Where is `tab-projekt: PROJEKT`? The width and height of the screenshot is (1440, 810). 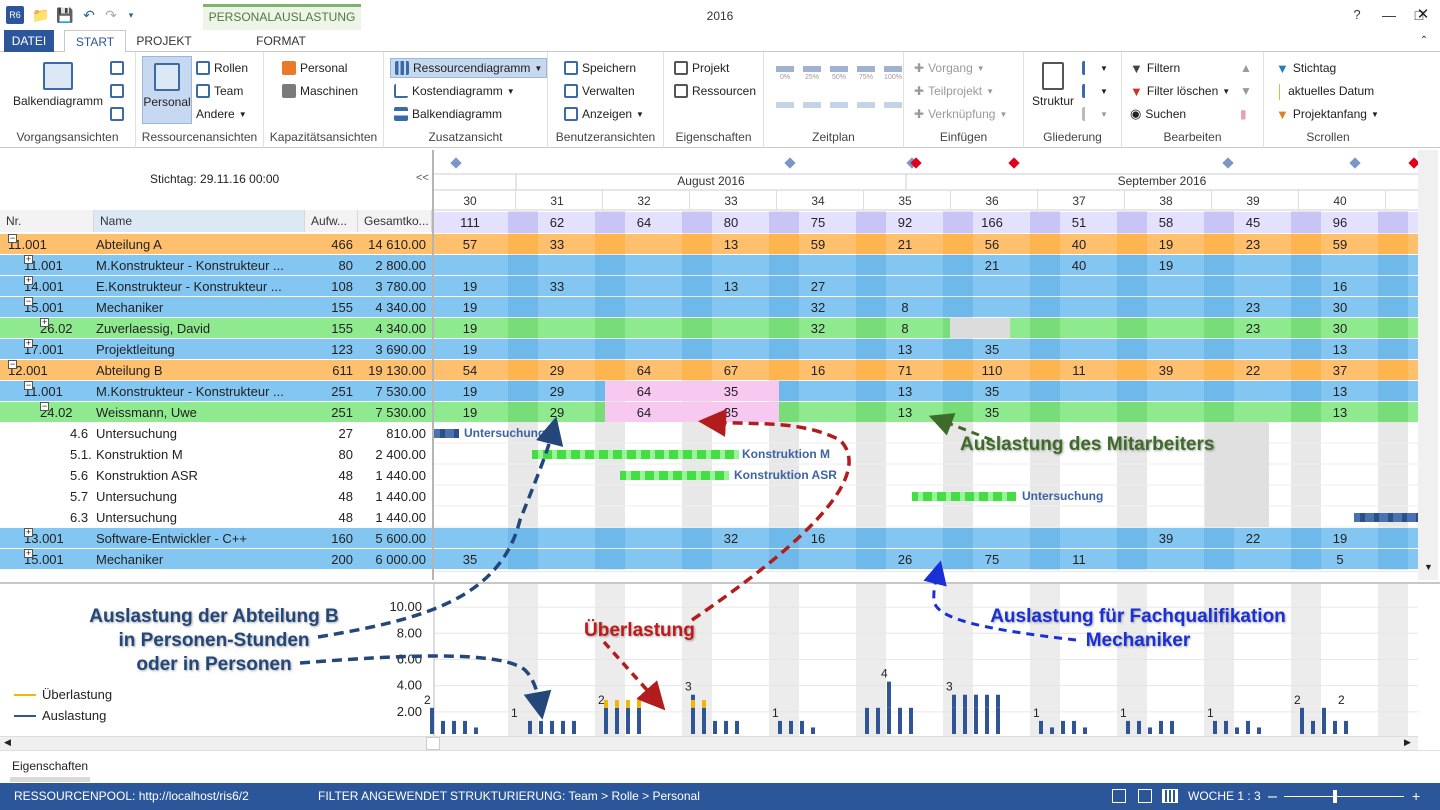
tab-projekt: PROJEKT is located at coordinates (164, 41).